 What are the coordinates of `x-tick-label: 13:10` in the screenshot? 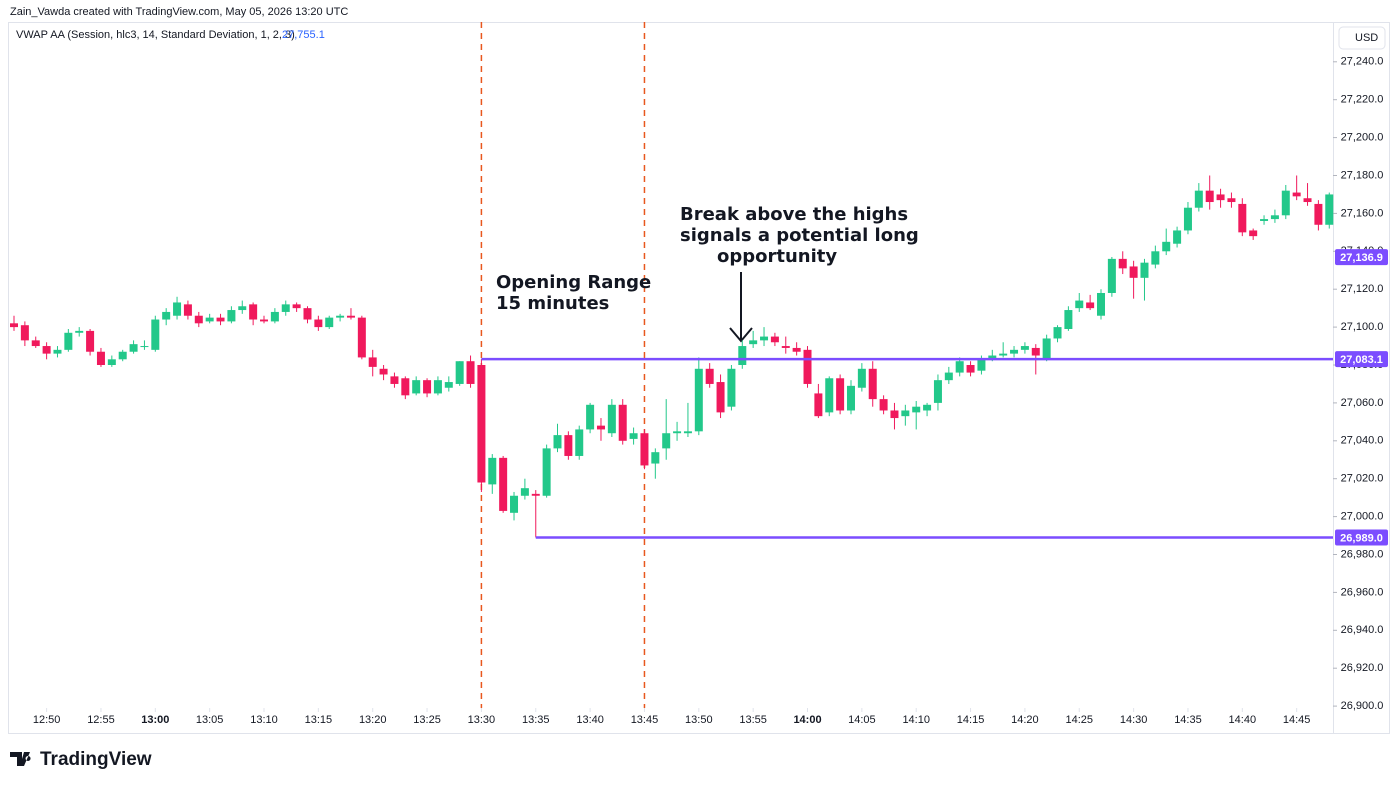 It's located at (264, 720).